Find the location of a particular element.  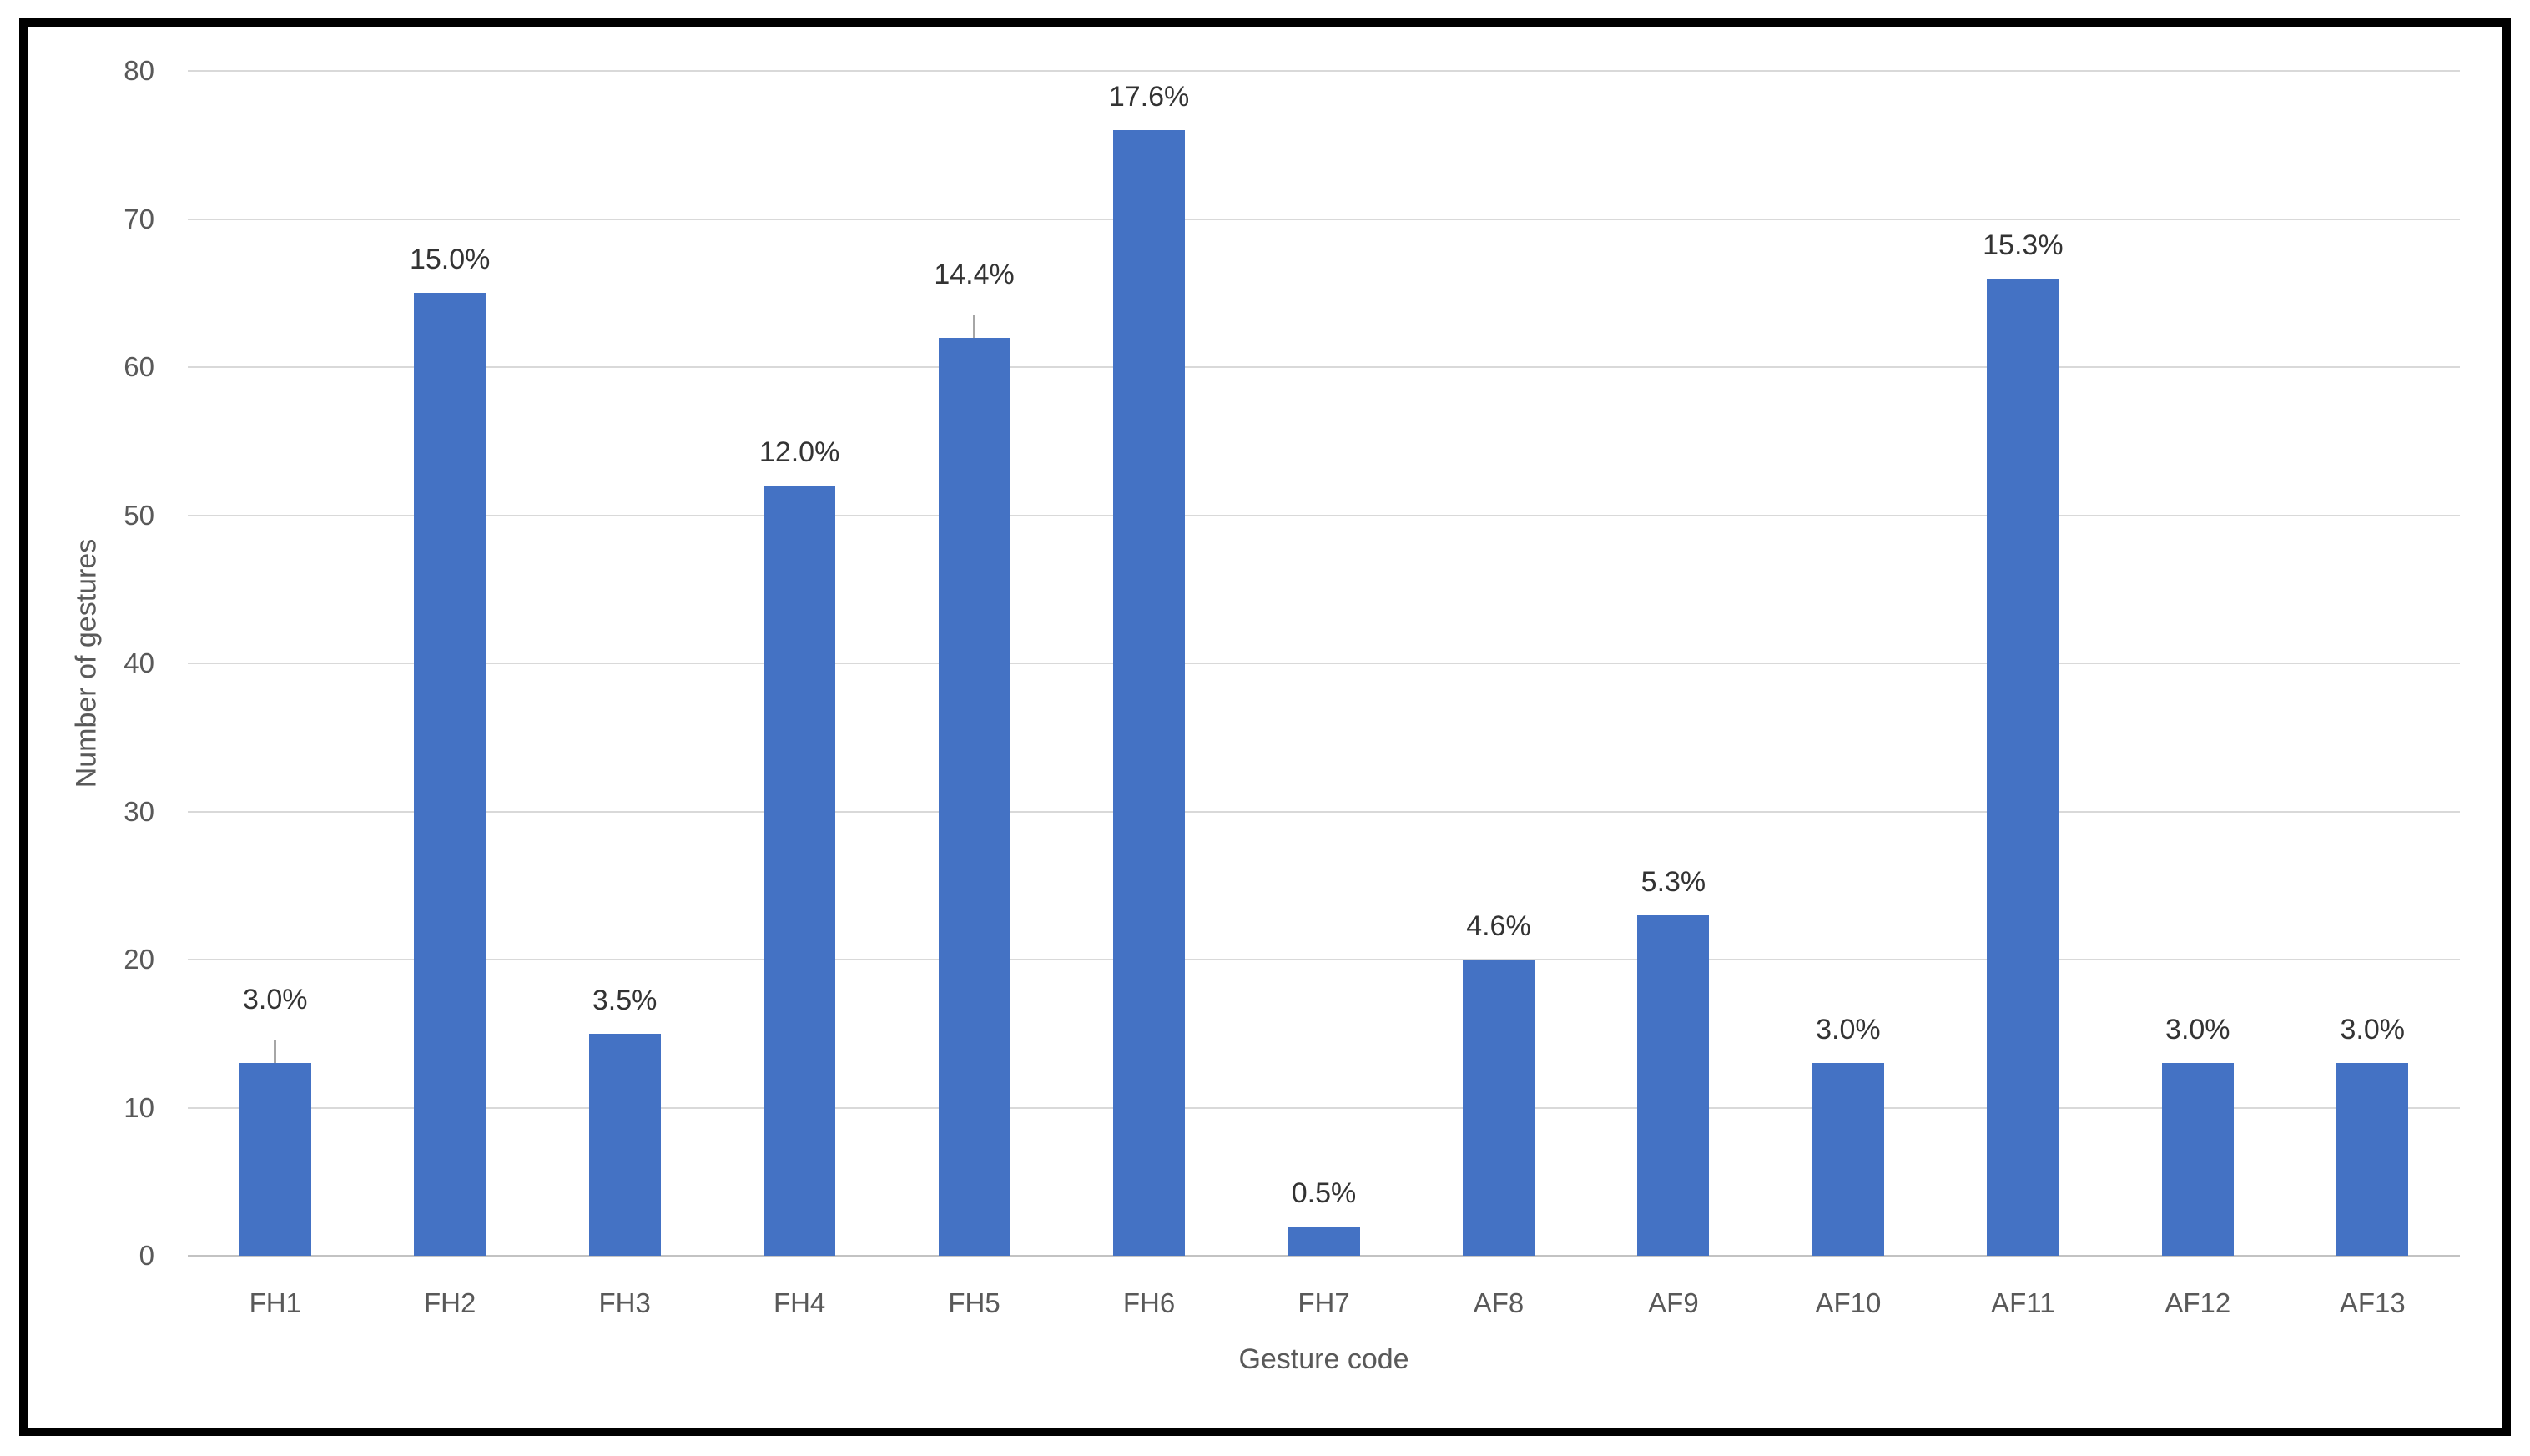

bar-value-label-FH7: 0.5% is located at coordinates (1324, 1192).